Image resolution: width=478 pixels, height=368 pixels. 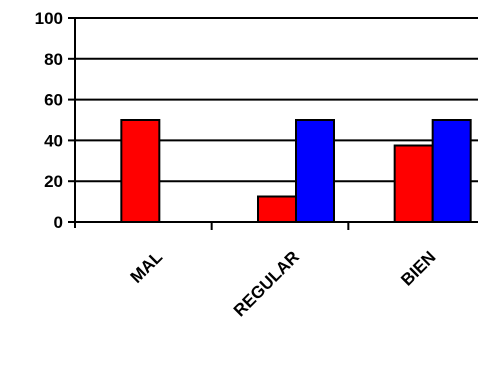 What do you see at coordinates (49, 18) in the screenshot?
I see `y-tick-label: 100` at bounding box center [49, 18].